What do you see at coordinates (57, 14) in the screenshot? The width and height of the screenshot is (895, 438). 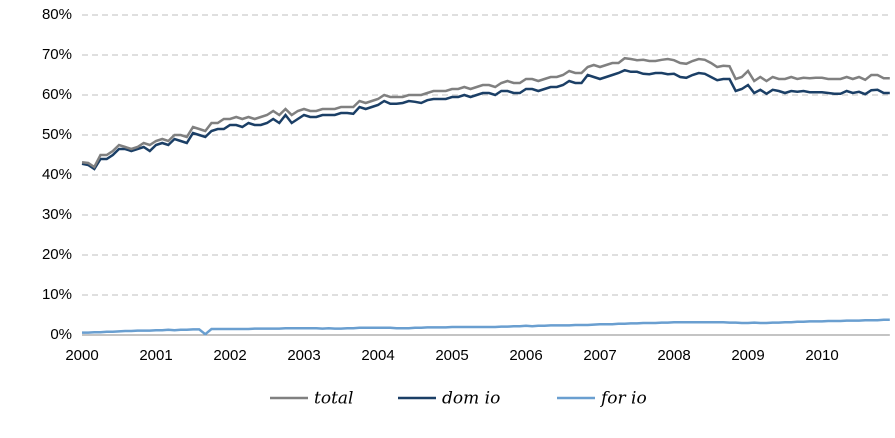 I see `y-tick-label: 80%` at bounding box center [57, 14].